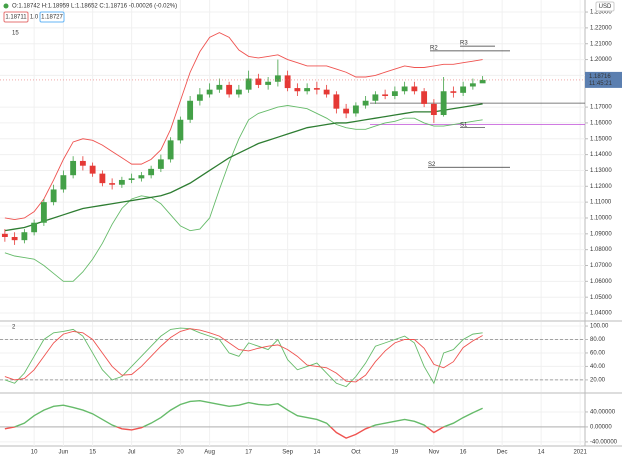  I want to click on sell-button, so click(16, 17).